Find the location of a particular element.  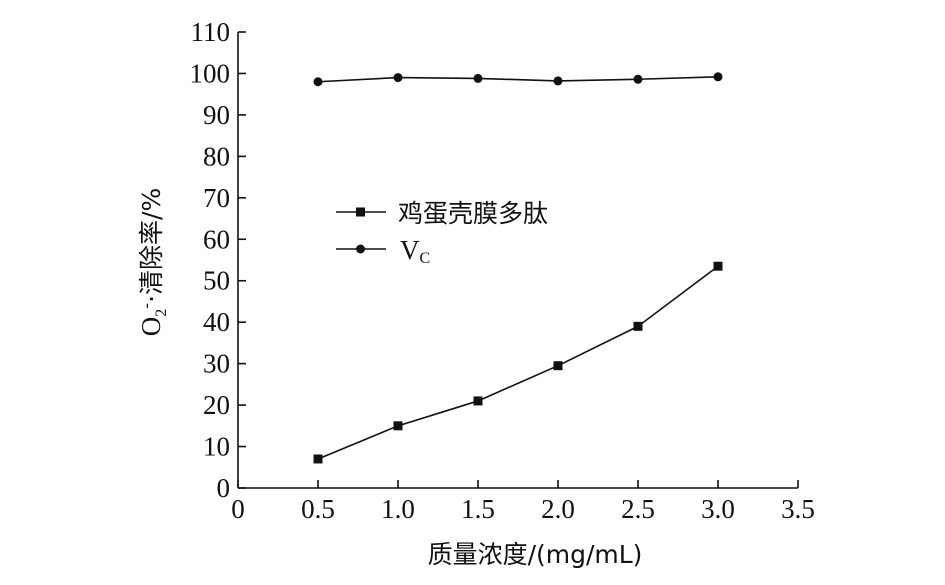

y-tick-label: 30 is located at coordinates (216, 364).